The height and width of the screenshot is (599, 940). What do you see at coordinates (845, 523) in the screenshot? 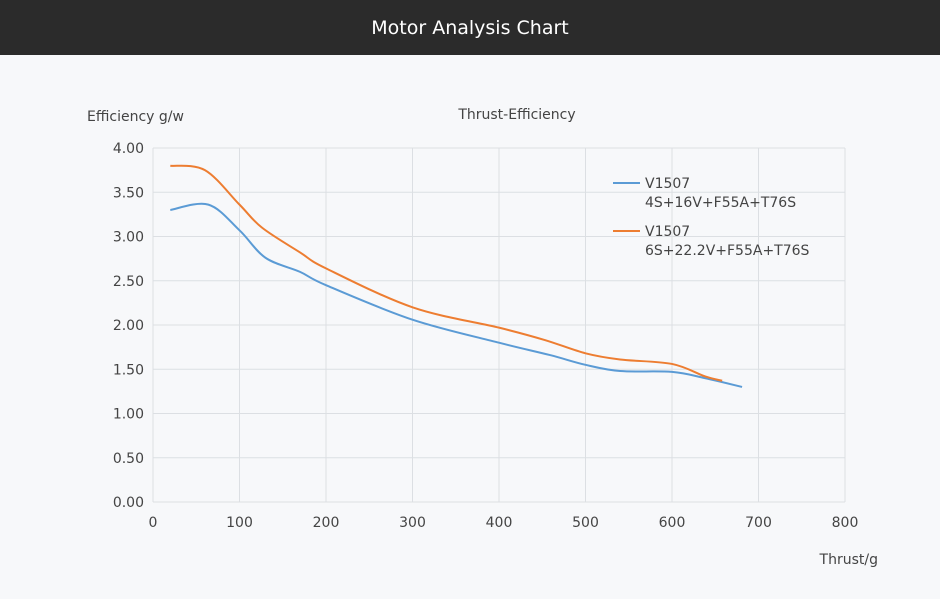
I see `x-tick-label: 800` at bounding box center [845, 523].